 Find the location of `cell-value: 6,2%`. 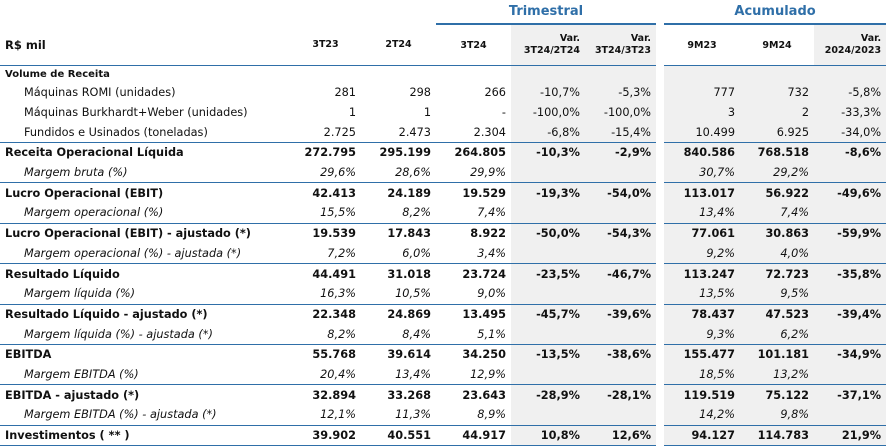

cell-value: 6,2% is located at coordinates (777, 334).